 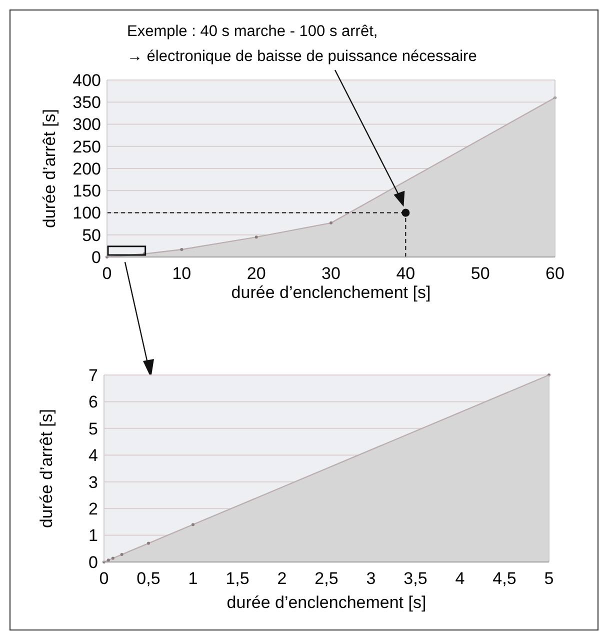 What do you see at coordinates (193, 578) in the screenshot?
I see `x-tick-label: 1` at bounding box center [193, 578].